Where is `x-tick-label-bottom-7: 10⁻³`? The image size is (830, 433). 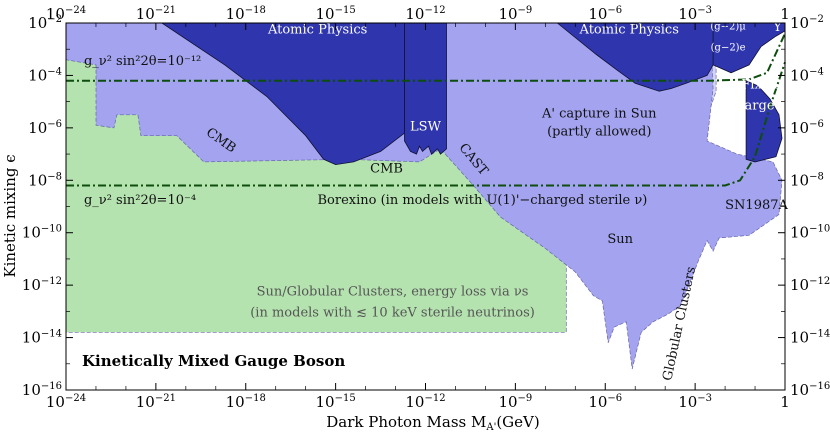 x-tick-label-bottom-7: 10⁻³ is located at coordinates (695, 402).